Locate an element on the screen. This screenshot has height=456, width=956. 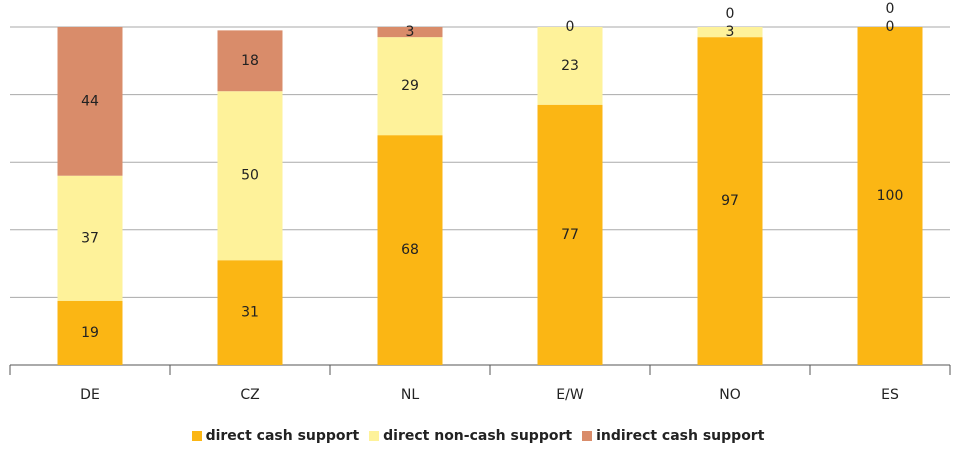
data-label: 68 is located at coordinates (410, 250).